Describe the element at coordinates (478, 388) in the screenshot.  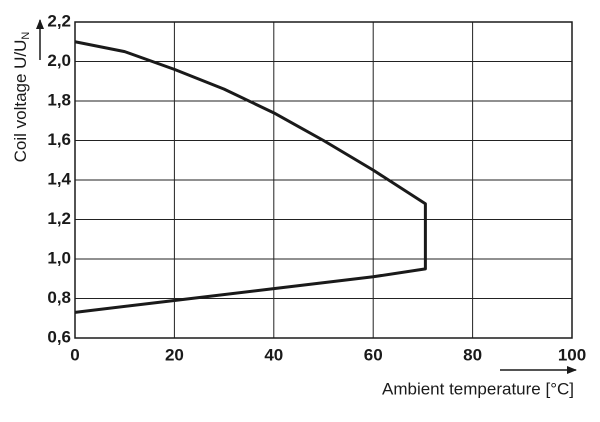
I see `x-axis-label: Ambient temperature [°C]` at that location.